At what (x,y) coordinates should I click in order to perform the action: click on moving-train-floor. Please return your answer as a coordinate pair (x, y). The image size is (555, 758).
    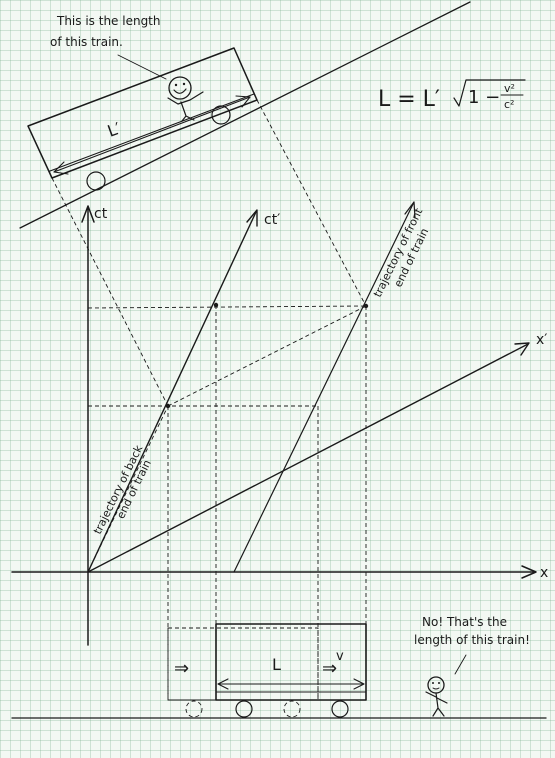
    Looking at the image, I should click on (152, 132).